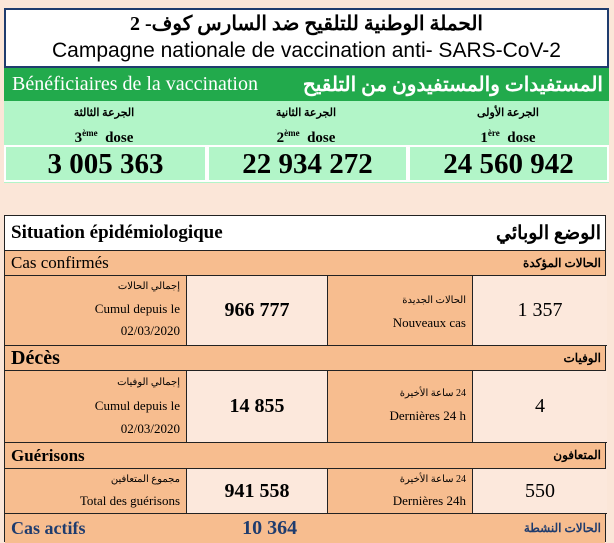 The height and width of the screenshot is (543, 614). What do you see at coordinates (508, 163) in the screenshot?
I see `dose-1-value: 24 560 942` at bounding box center [508, 163].